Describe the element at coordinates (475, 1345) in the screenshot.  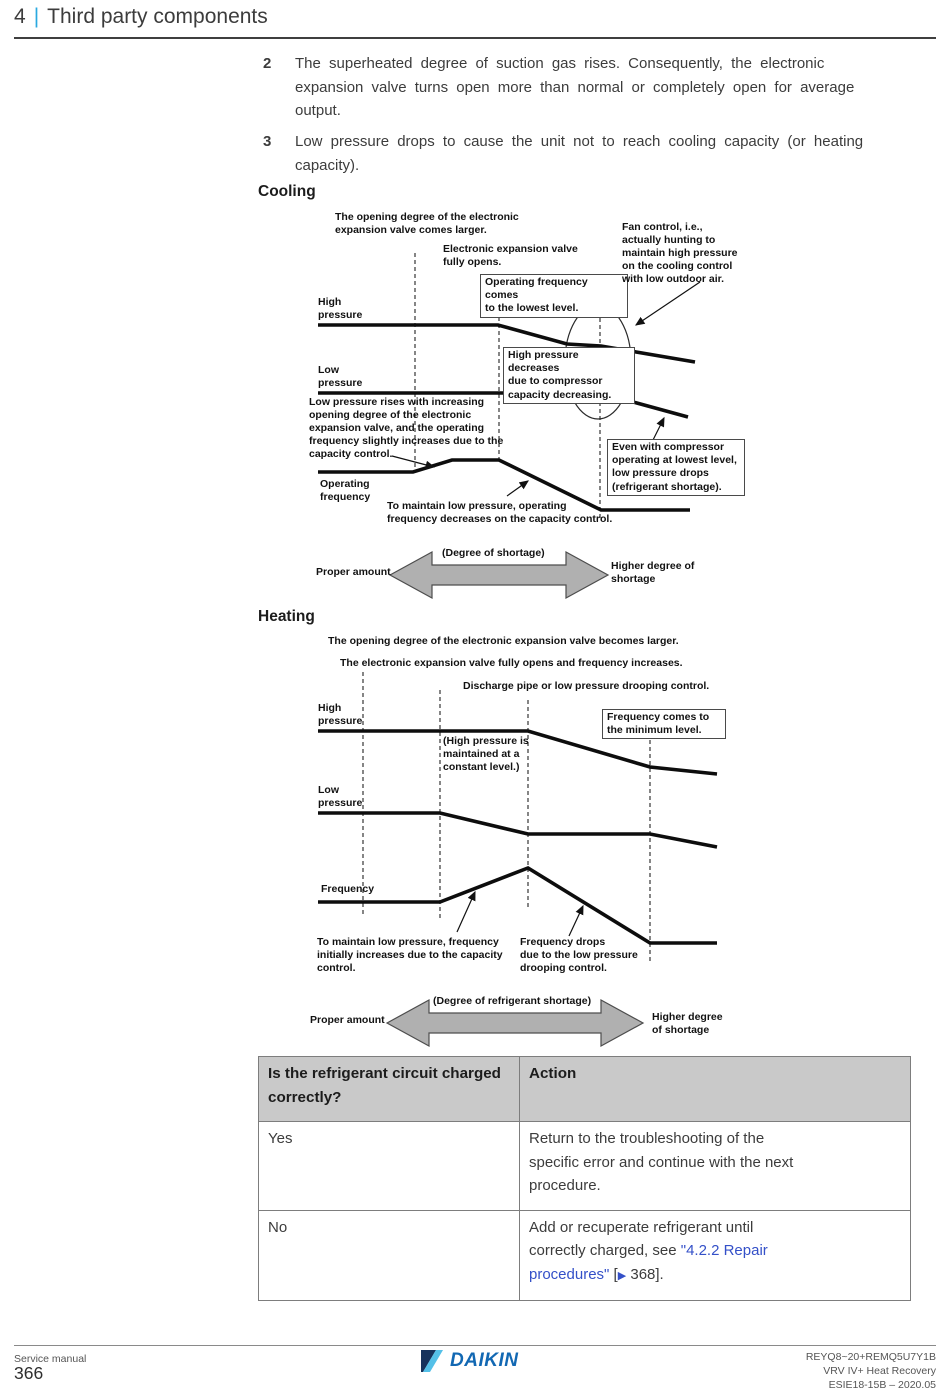
I see `footer-rule` at that location.